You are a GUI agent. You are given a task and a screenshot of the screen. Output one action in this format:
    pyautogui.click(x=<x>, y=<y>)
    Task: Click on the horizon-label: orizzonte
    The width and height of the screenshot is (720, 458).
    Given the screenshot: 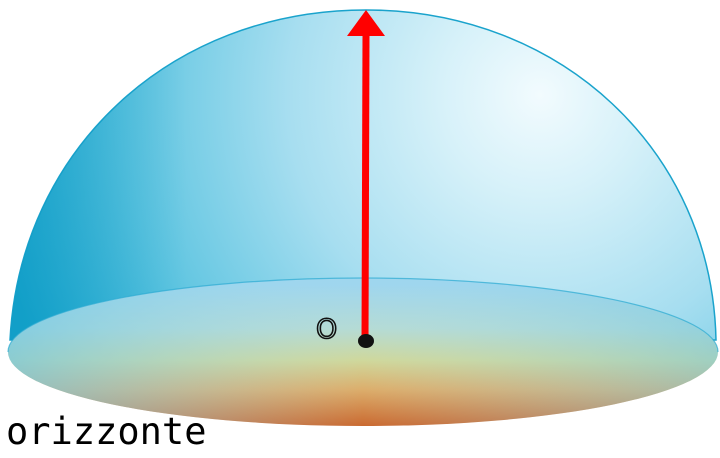 What is the action you would take?
    pyautogui.click(x=106, y=431)
    